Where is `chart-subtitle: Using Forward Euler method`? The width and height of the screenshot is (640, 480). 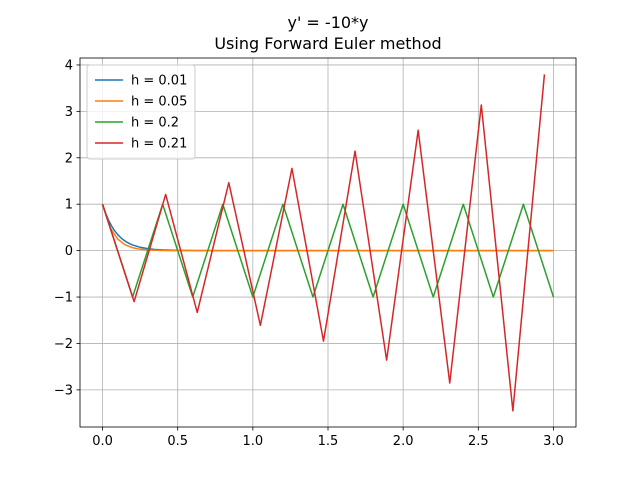 chart-subtitle: Using Forward Euler method is located at coordinates (327, 43).